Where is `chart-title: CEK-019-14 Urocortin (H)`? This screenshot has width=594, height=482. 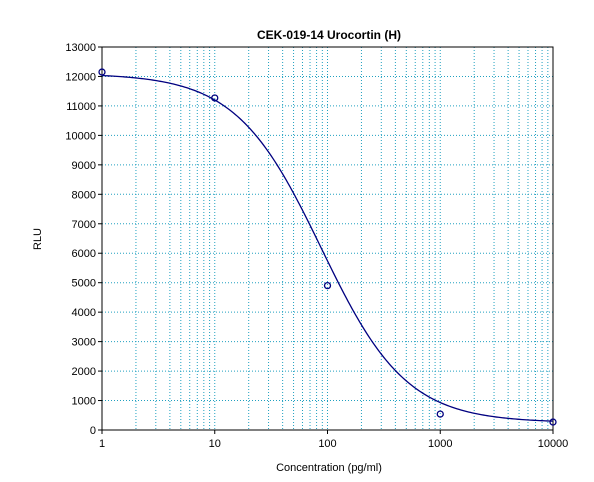 chart-title: CEK-019-14 Urocortin (H) is located at coordinates (329, 35).